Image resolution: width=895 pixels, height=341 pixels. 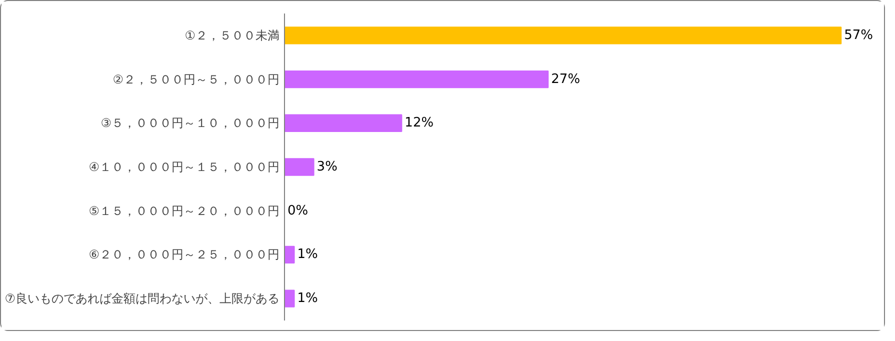 What do you see at coordinates (142, 299) in the screenshot?
I see `y-tick-label: ⑦良いものであれば金額は問わないが、上限がある` at bounding box center [142, 299].